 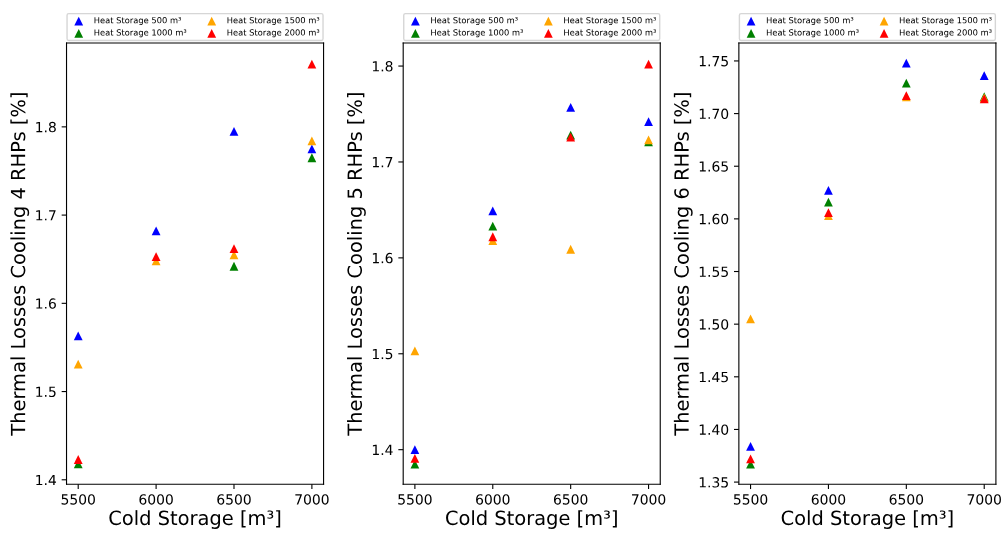 What do you see at coordinates (683, 264) in the screenshot?
I see `y-axis-title: Thermal Losses Cooling 6 RHPs [%]` at bounding box center [683, 264].